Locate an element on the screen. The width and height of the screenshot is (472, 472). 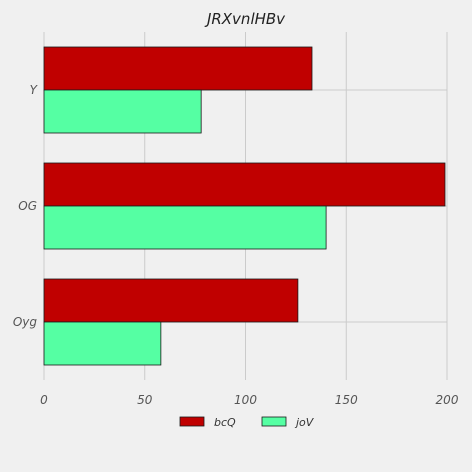
y-axis-tick-labels: Y OG Oyg is located at coordinates (26, 206).